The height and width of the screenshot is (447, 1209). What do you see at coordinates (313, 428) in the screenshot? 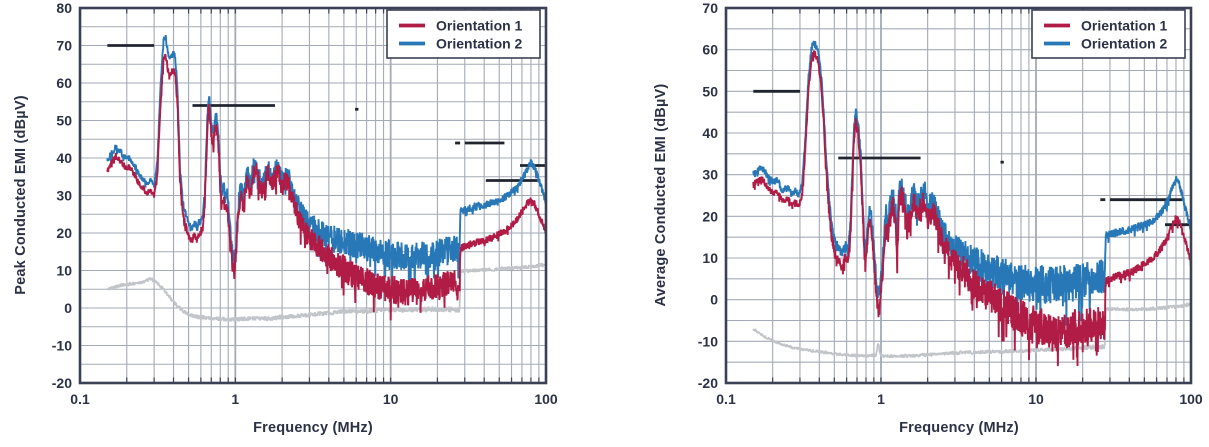
I see `peak-chart-x-axis-title: Frequency (MHz)` at bounding box center [313, 428].